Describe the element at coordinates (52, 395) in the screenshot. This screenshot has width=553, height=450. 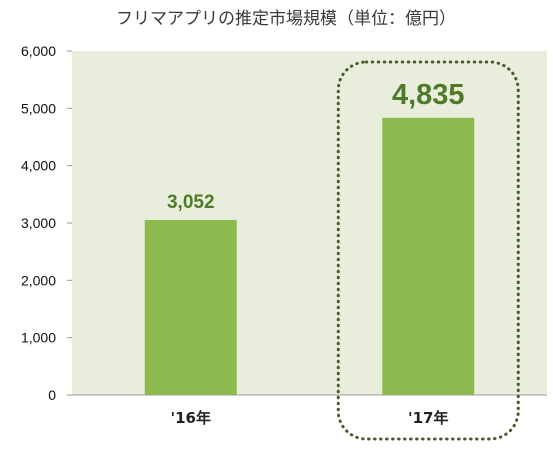
I see `y-tick-label: 0` at that location.